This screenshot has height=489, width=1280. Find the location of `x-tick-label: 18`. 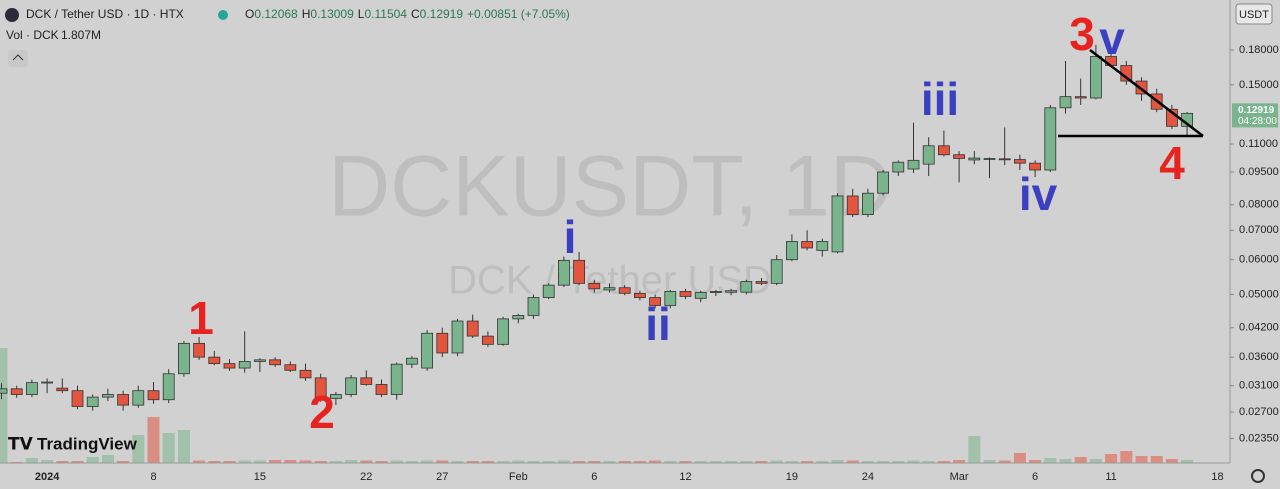

x-tick-label: 18 is located at coordinates (1217, 477).